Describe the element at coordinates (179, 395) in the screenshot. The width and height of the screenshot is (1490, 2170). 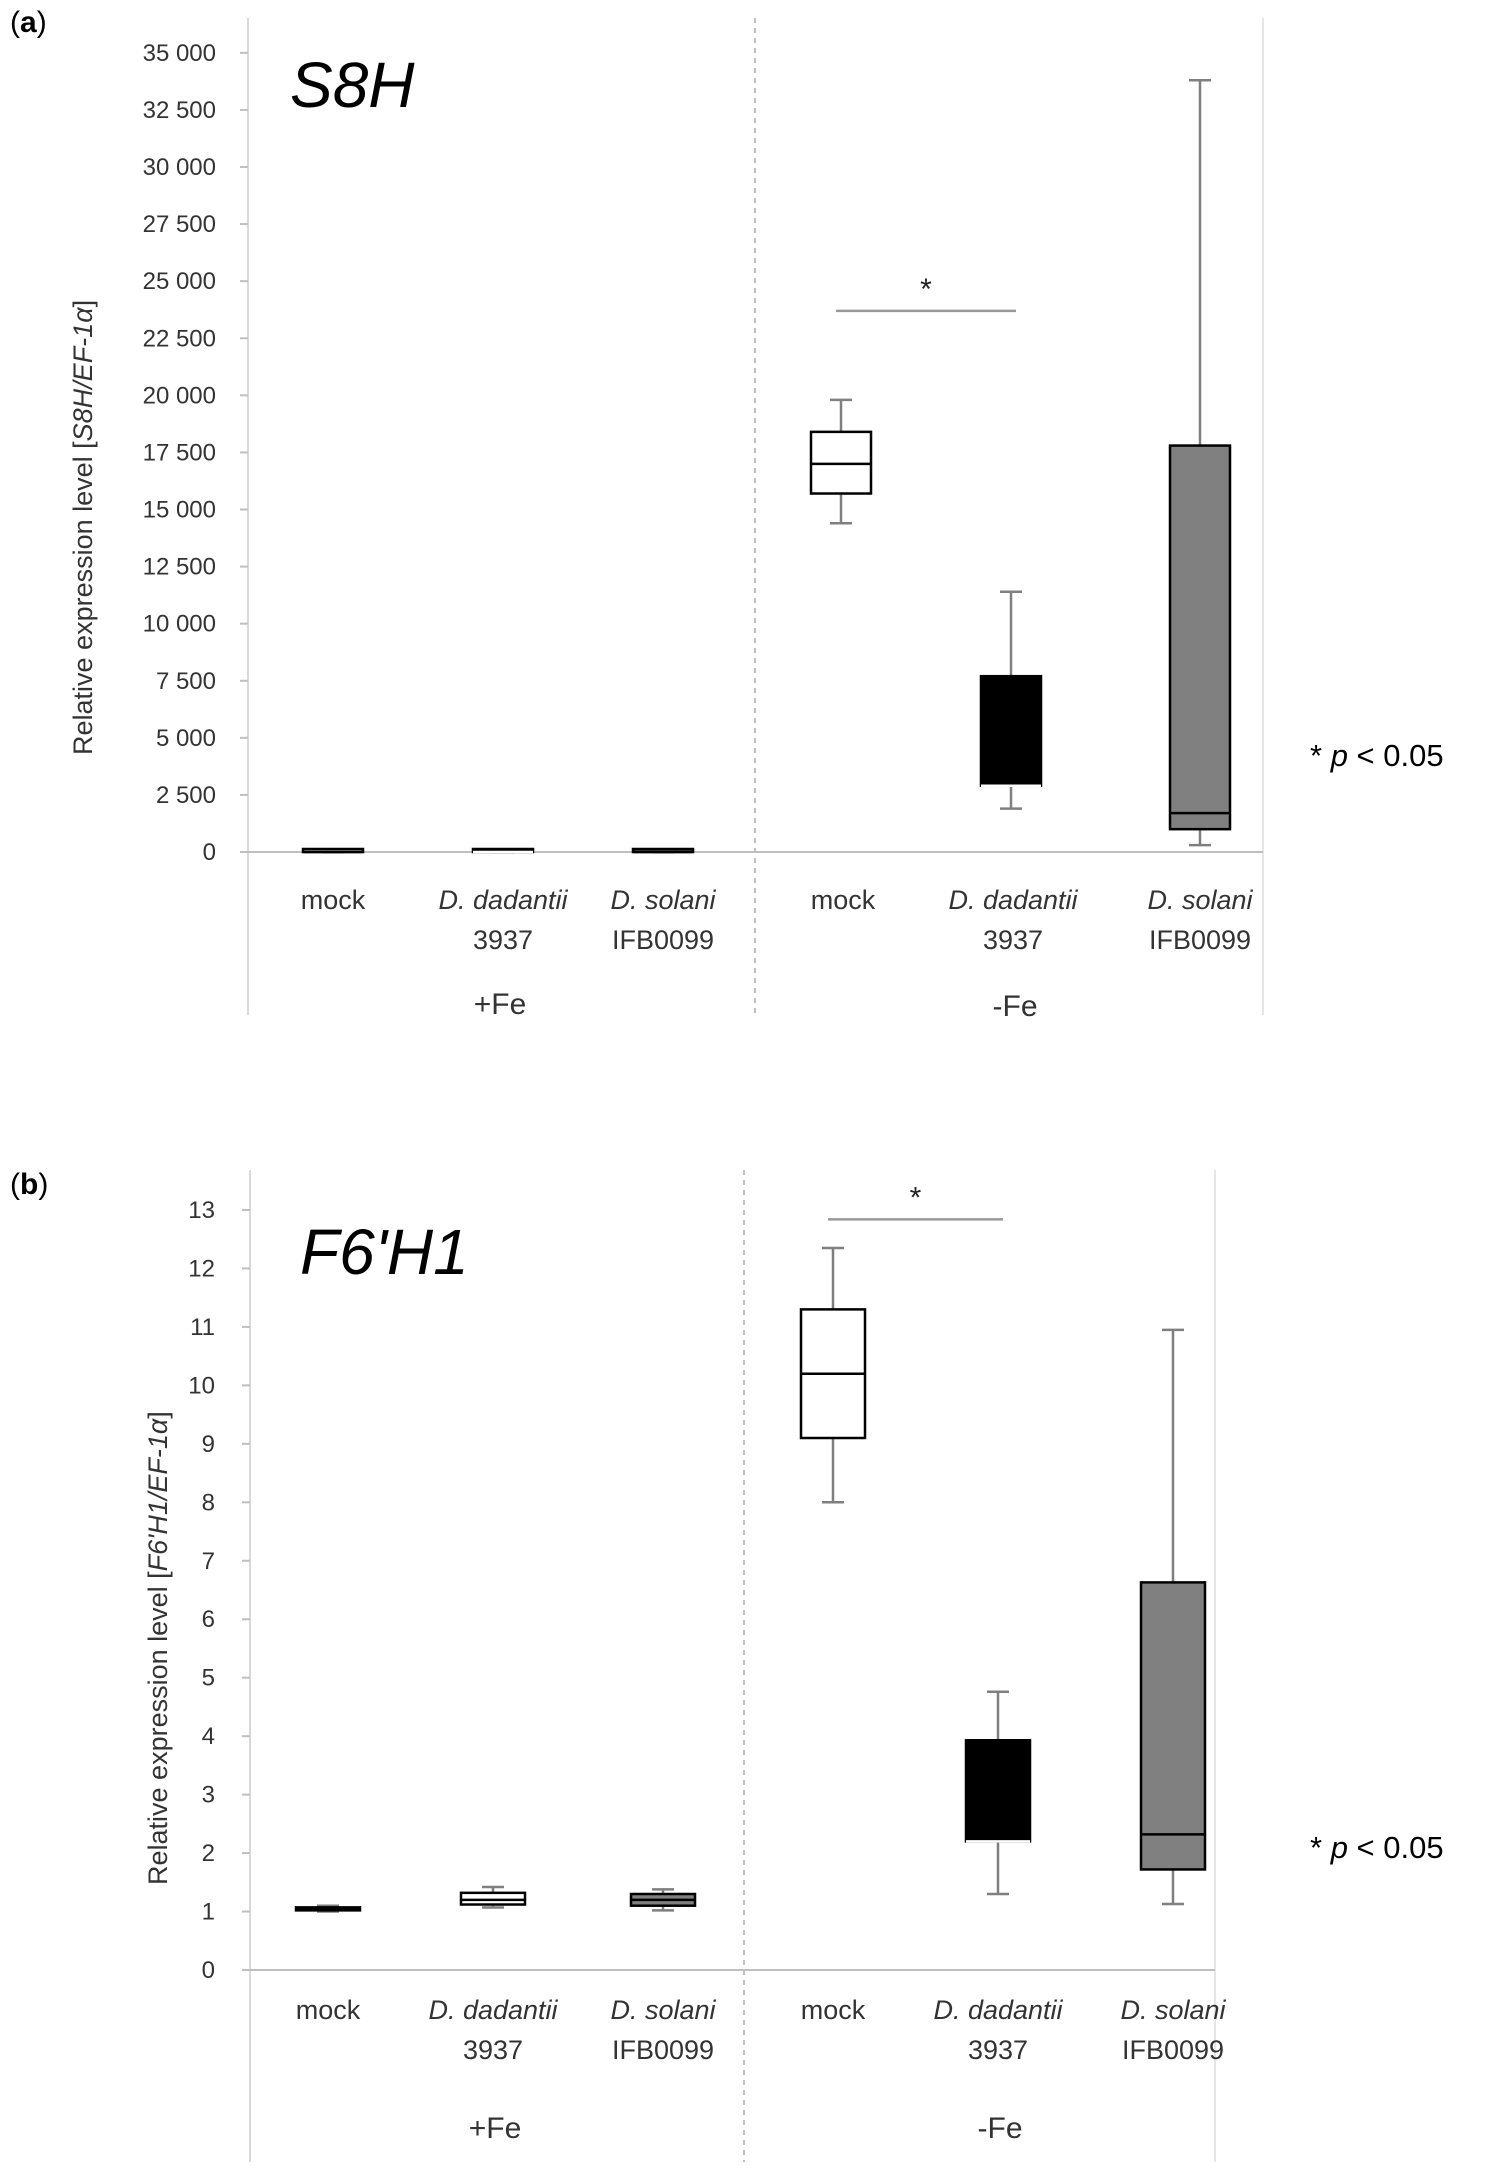
I see `y-tick-label: 20 000` at that location.